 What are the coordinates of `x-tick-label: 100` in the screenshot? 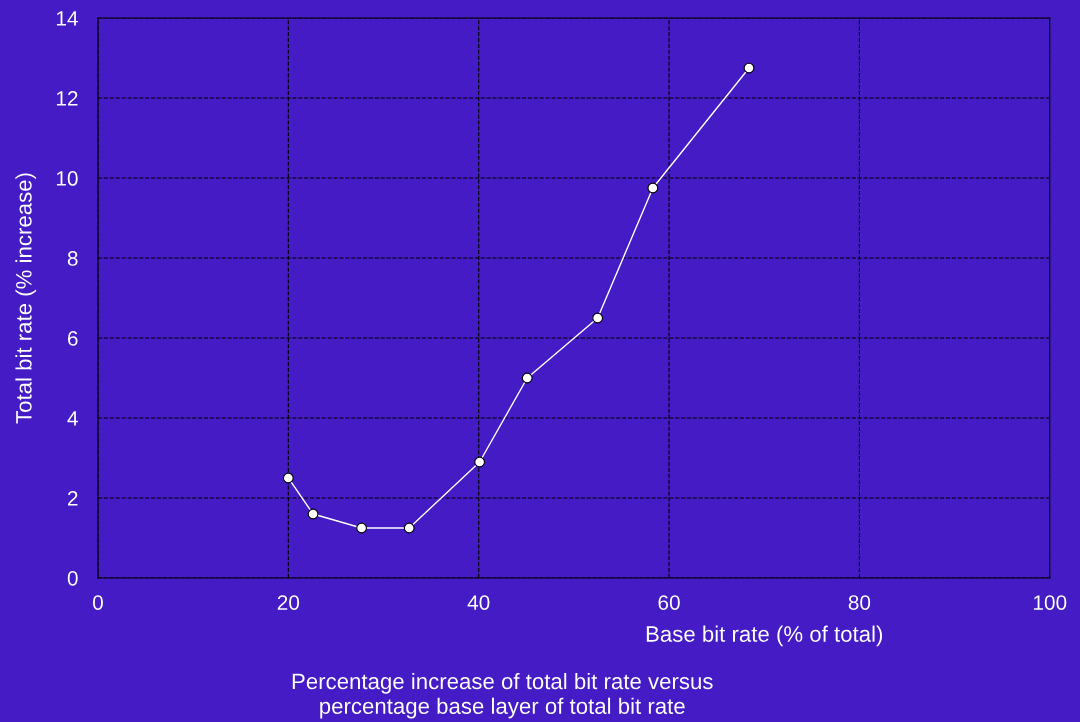 It's located at (1050, 602).